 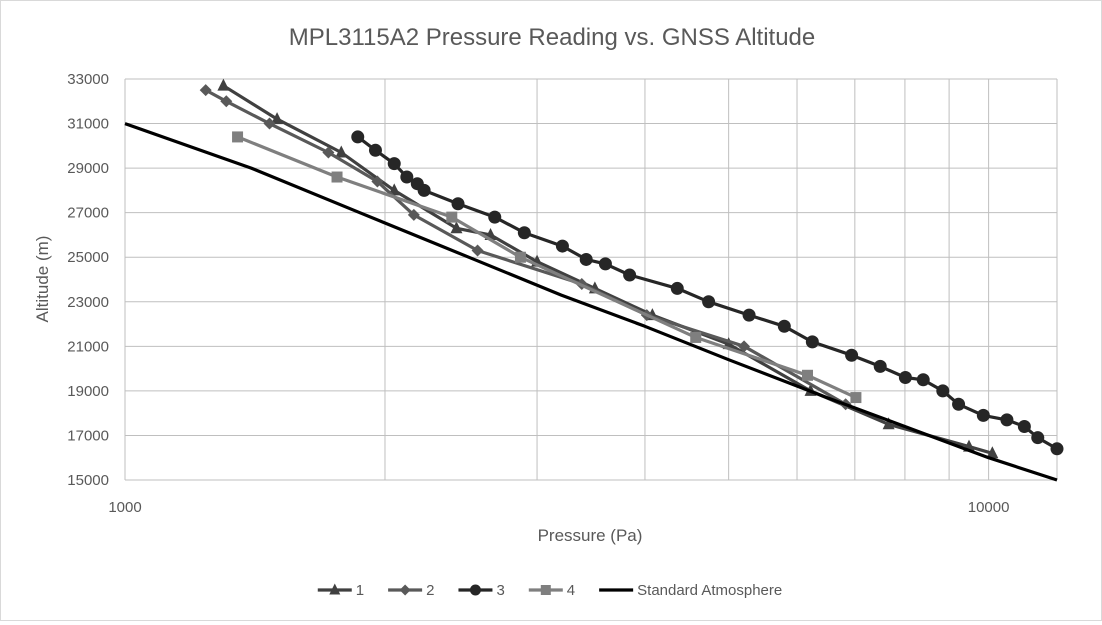 I want to click on x-axis-label: Pressure (Pa), so click(x=590, y=535).